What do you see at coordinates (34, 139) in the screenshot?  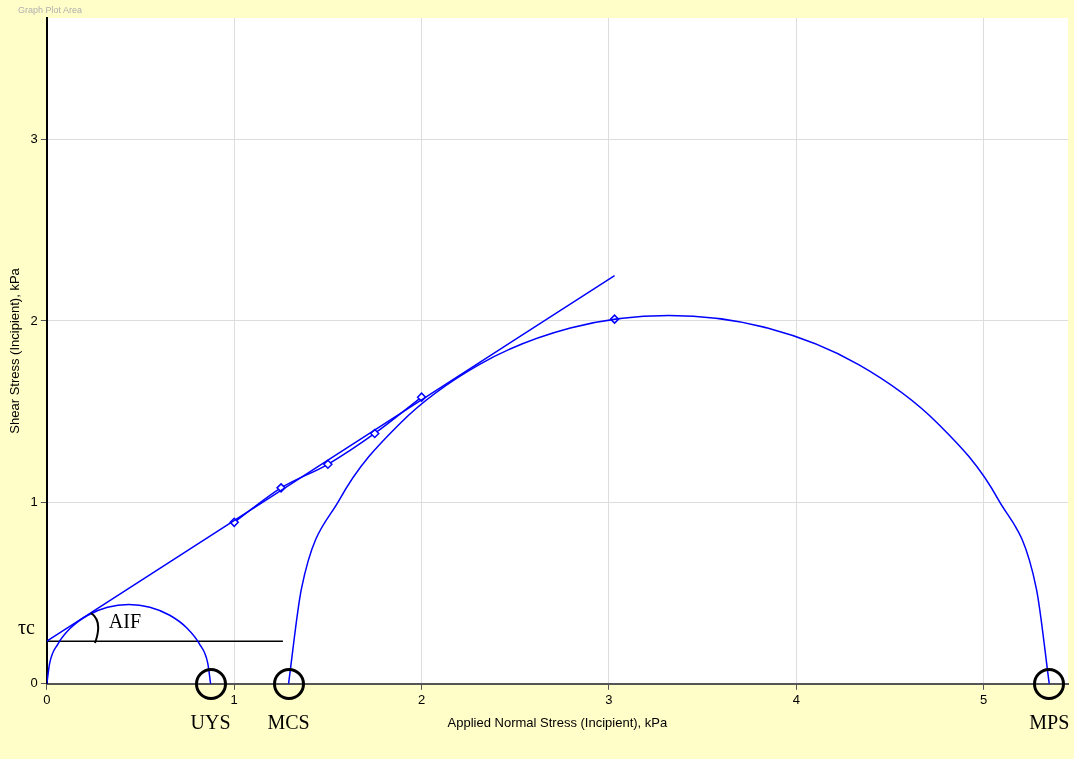 I see `y-tick-label: 3` at bounding box center [34, 139].